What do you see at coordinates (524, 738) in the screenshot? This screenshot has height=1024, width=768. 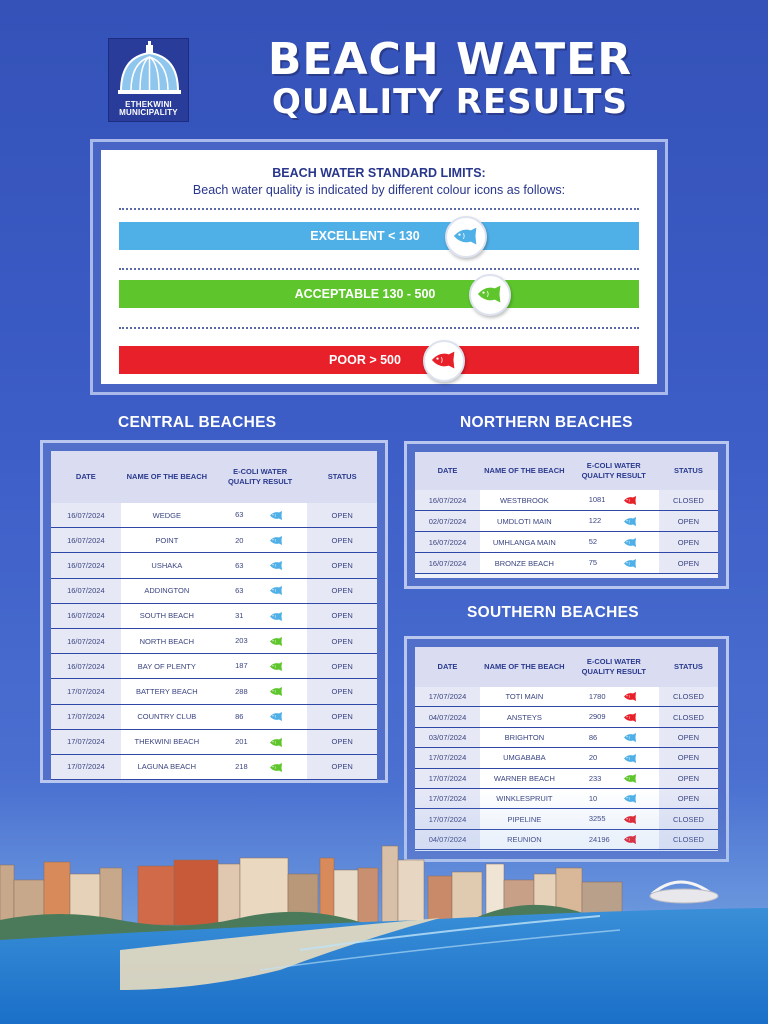 I see `row-beach-name: BRIGHTON` at bounding box center [524, 738].